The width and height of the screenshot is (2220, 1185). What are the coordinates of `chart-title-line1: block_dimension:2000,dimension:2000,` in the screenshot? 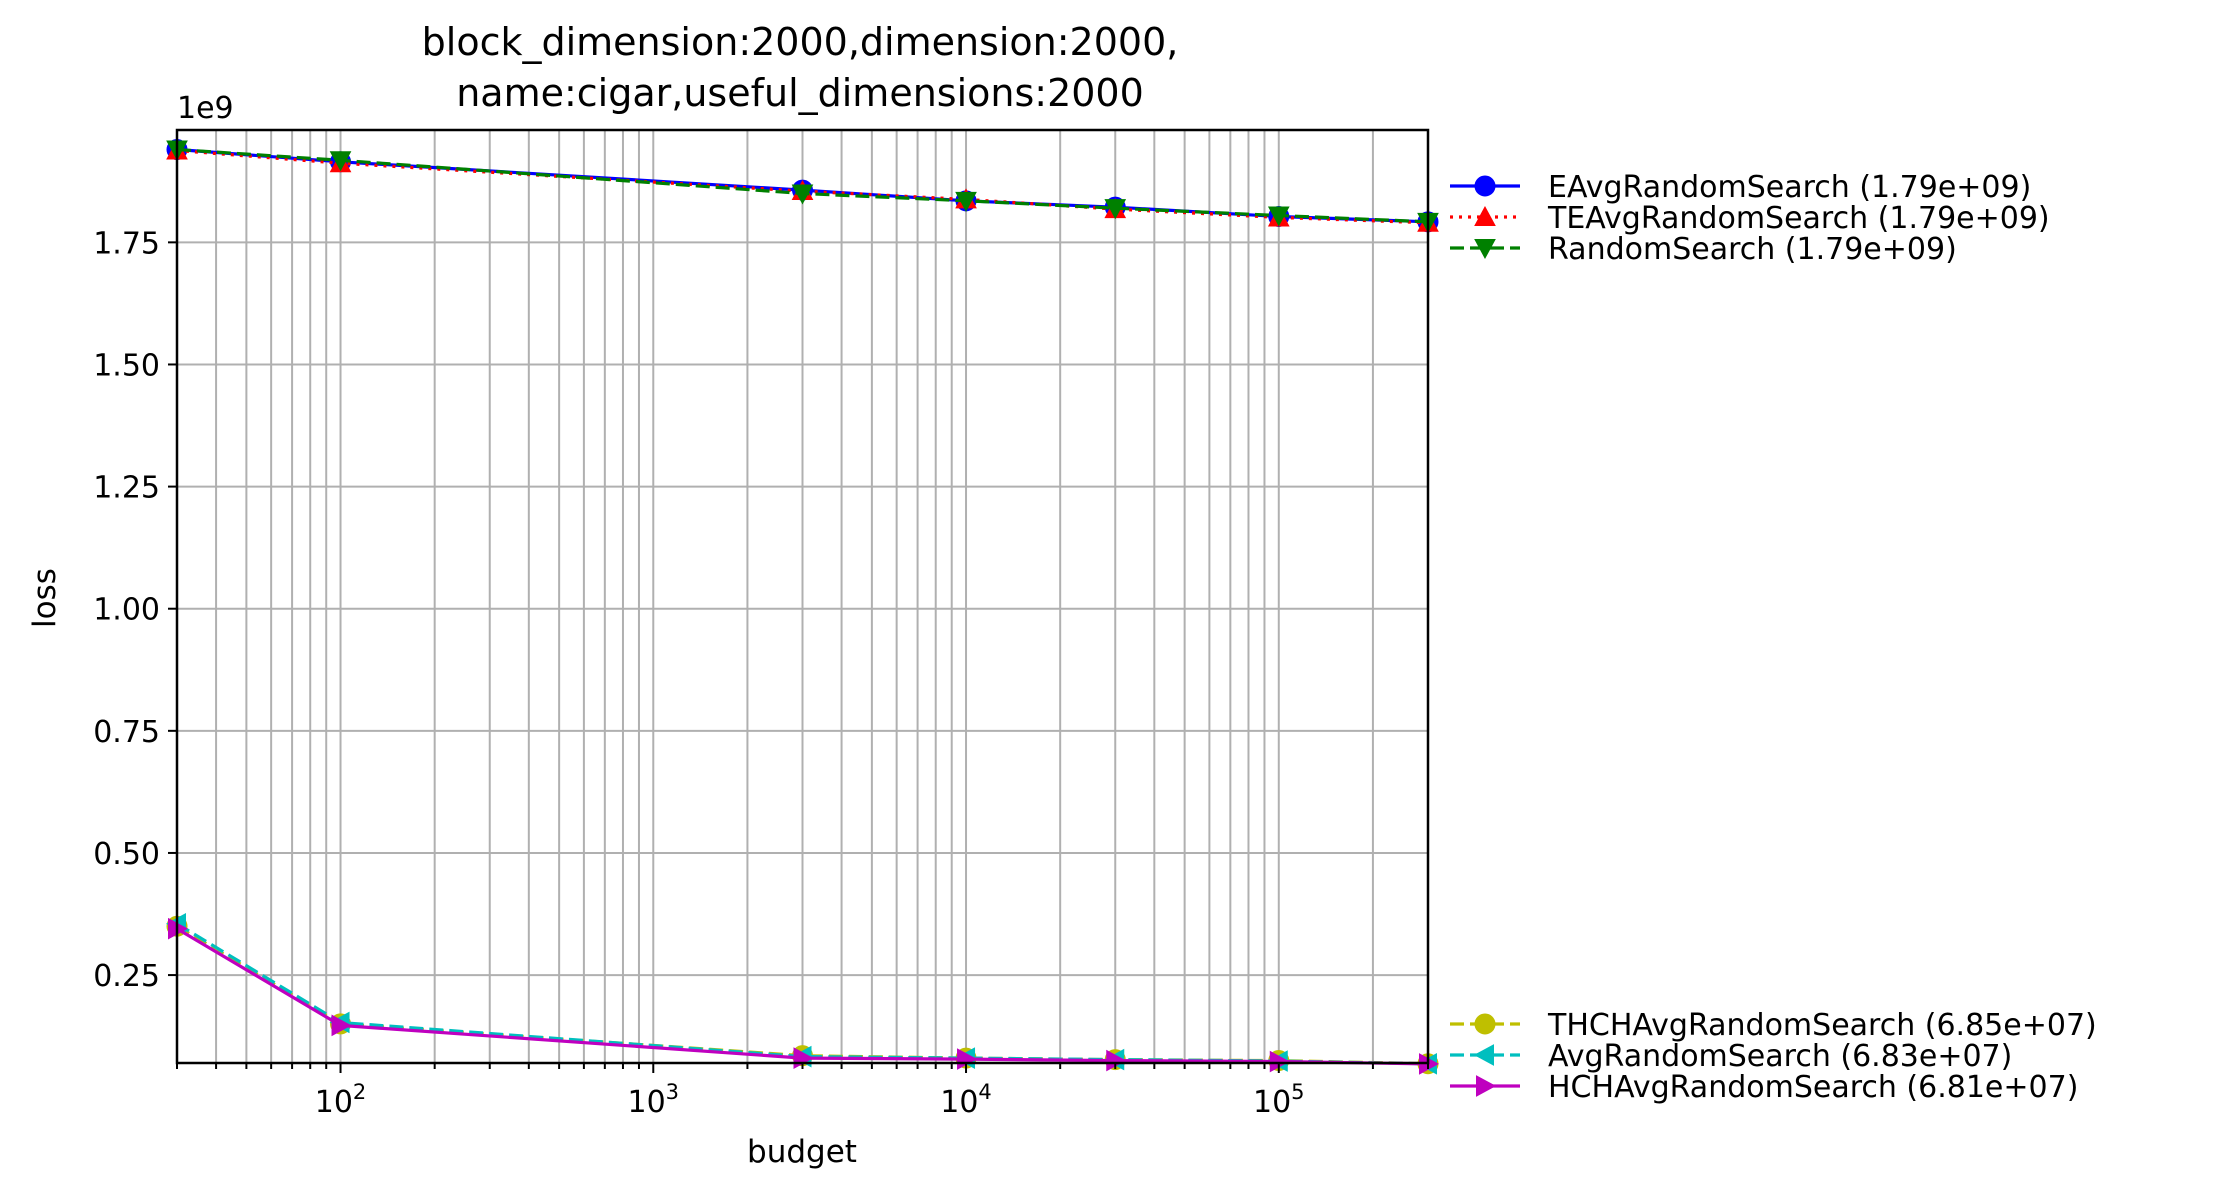 It's located at (800, 42).